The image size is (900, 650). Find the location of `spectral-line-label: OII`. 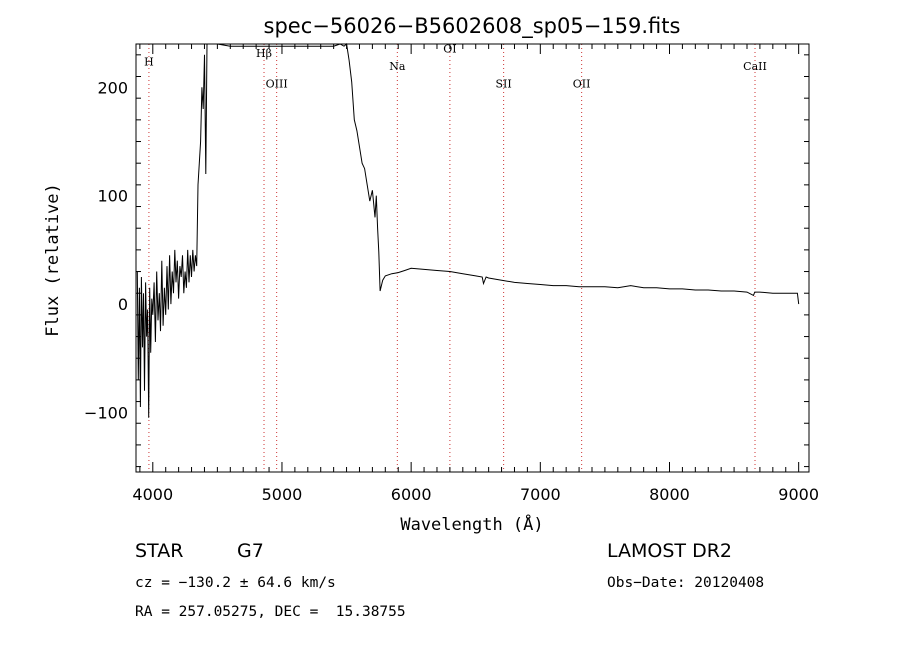

spectral-line-label: OII is located at coordinates (582, 83).